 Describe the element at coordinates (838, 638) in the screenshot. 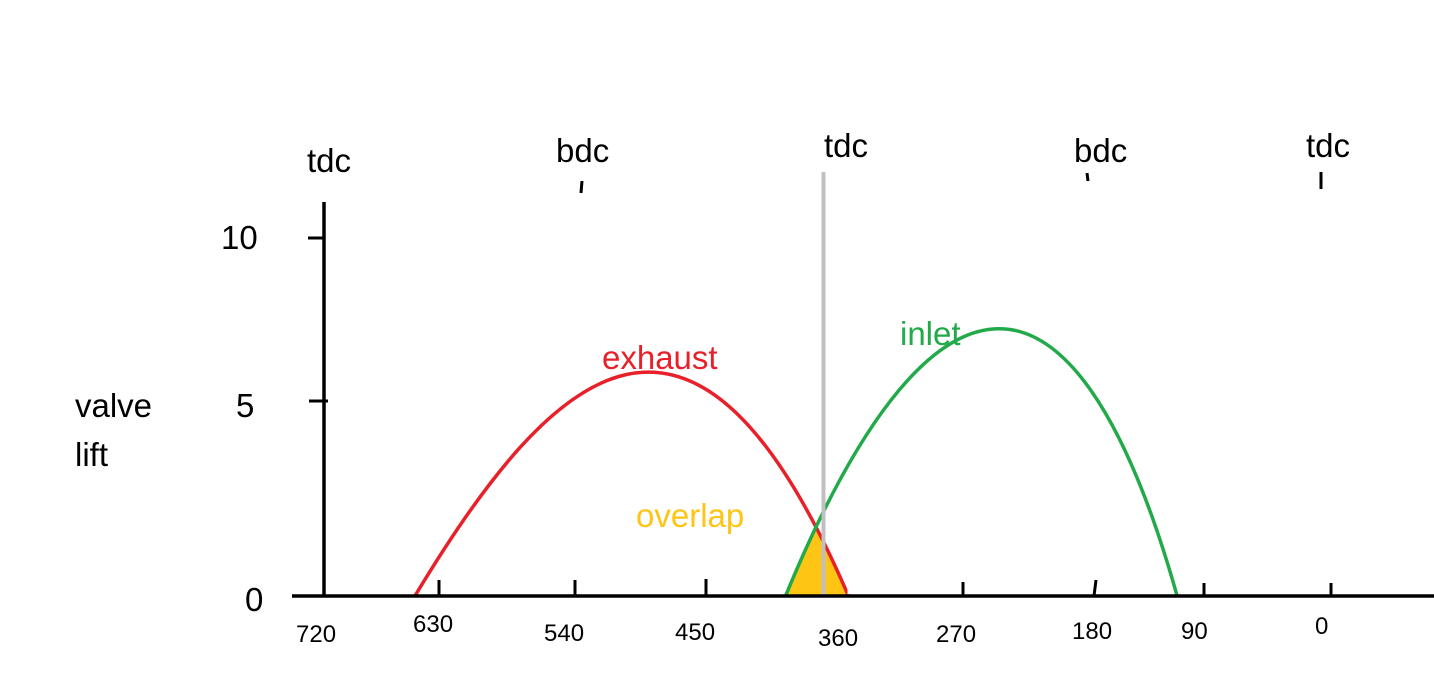

I see `x-tick-label-360: 360` at that location.